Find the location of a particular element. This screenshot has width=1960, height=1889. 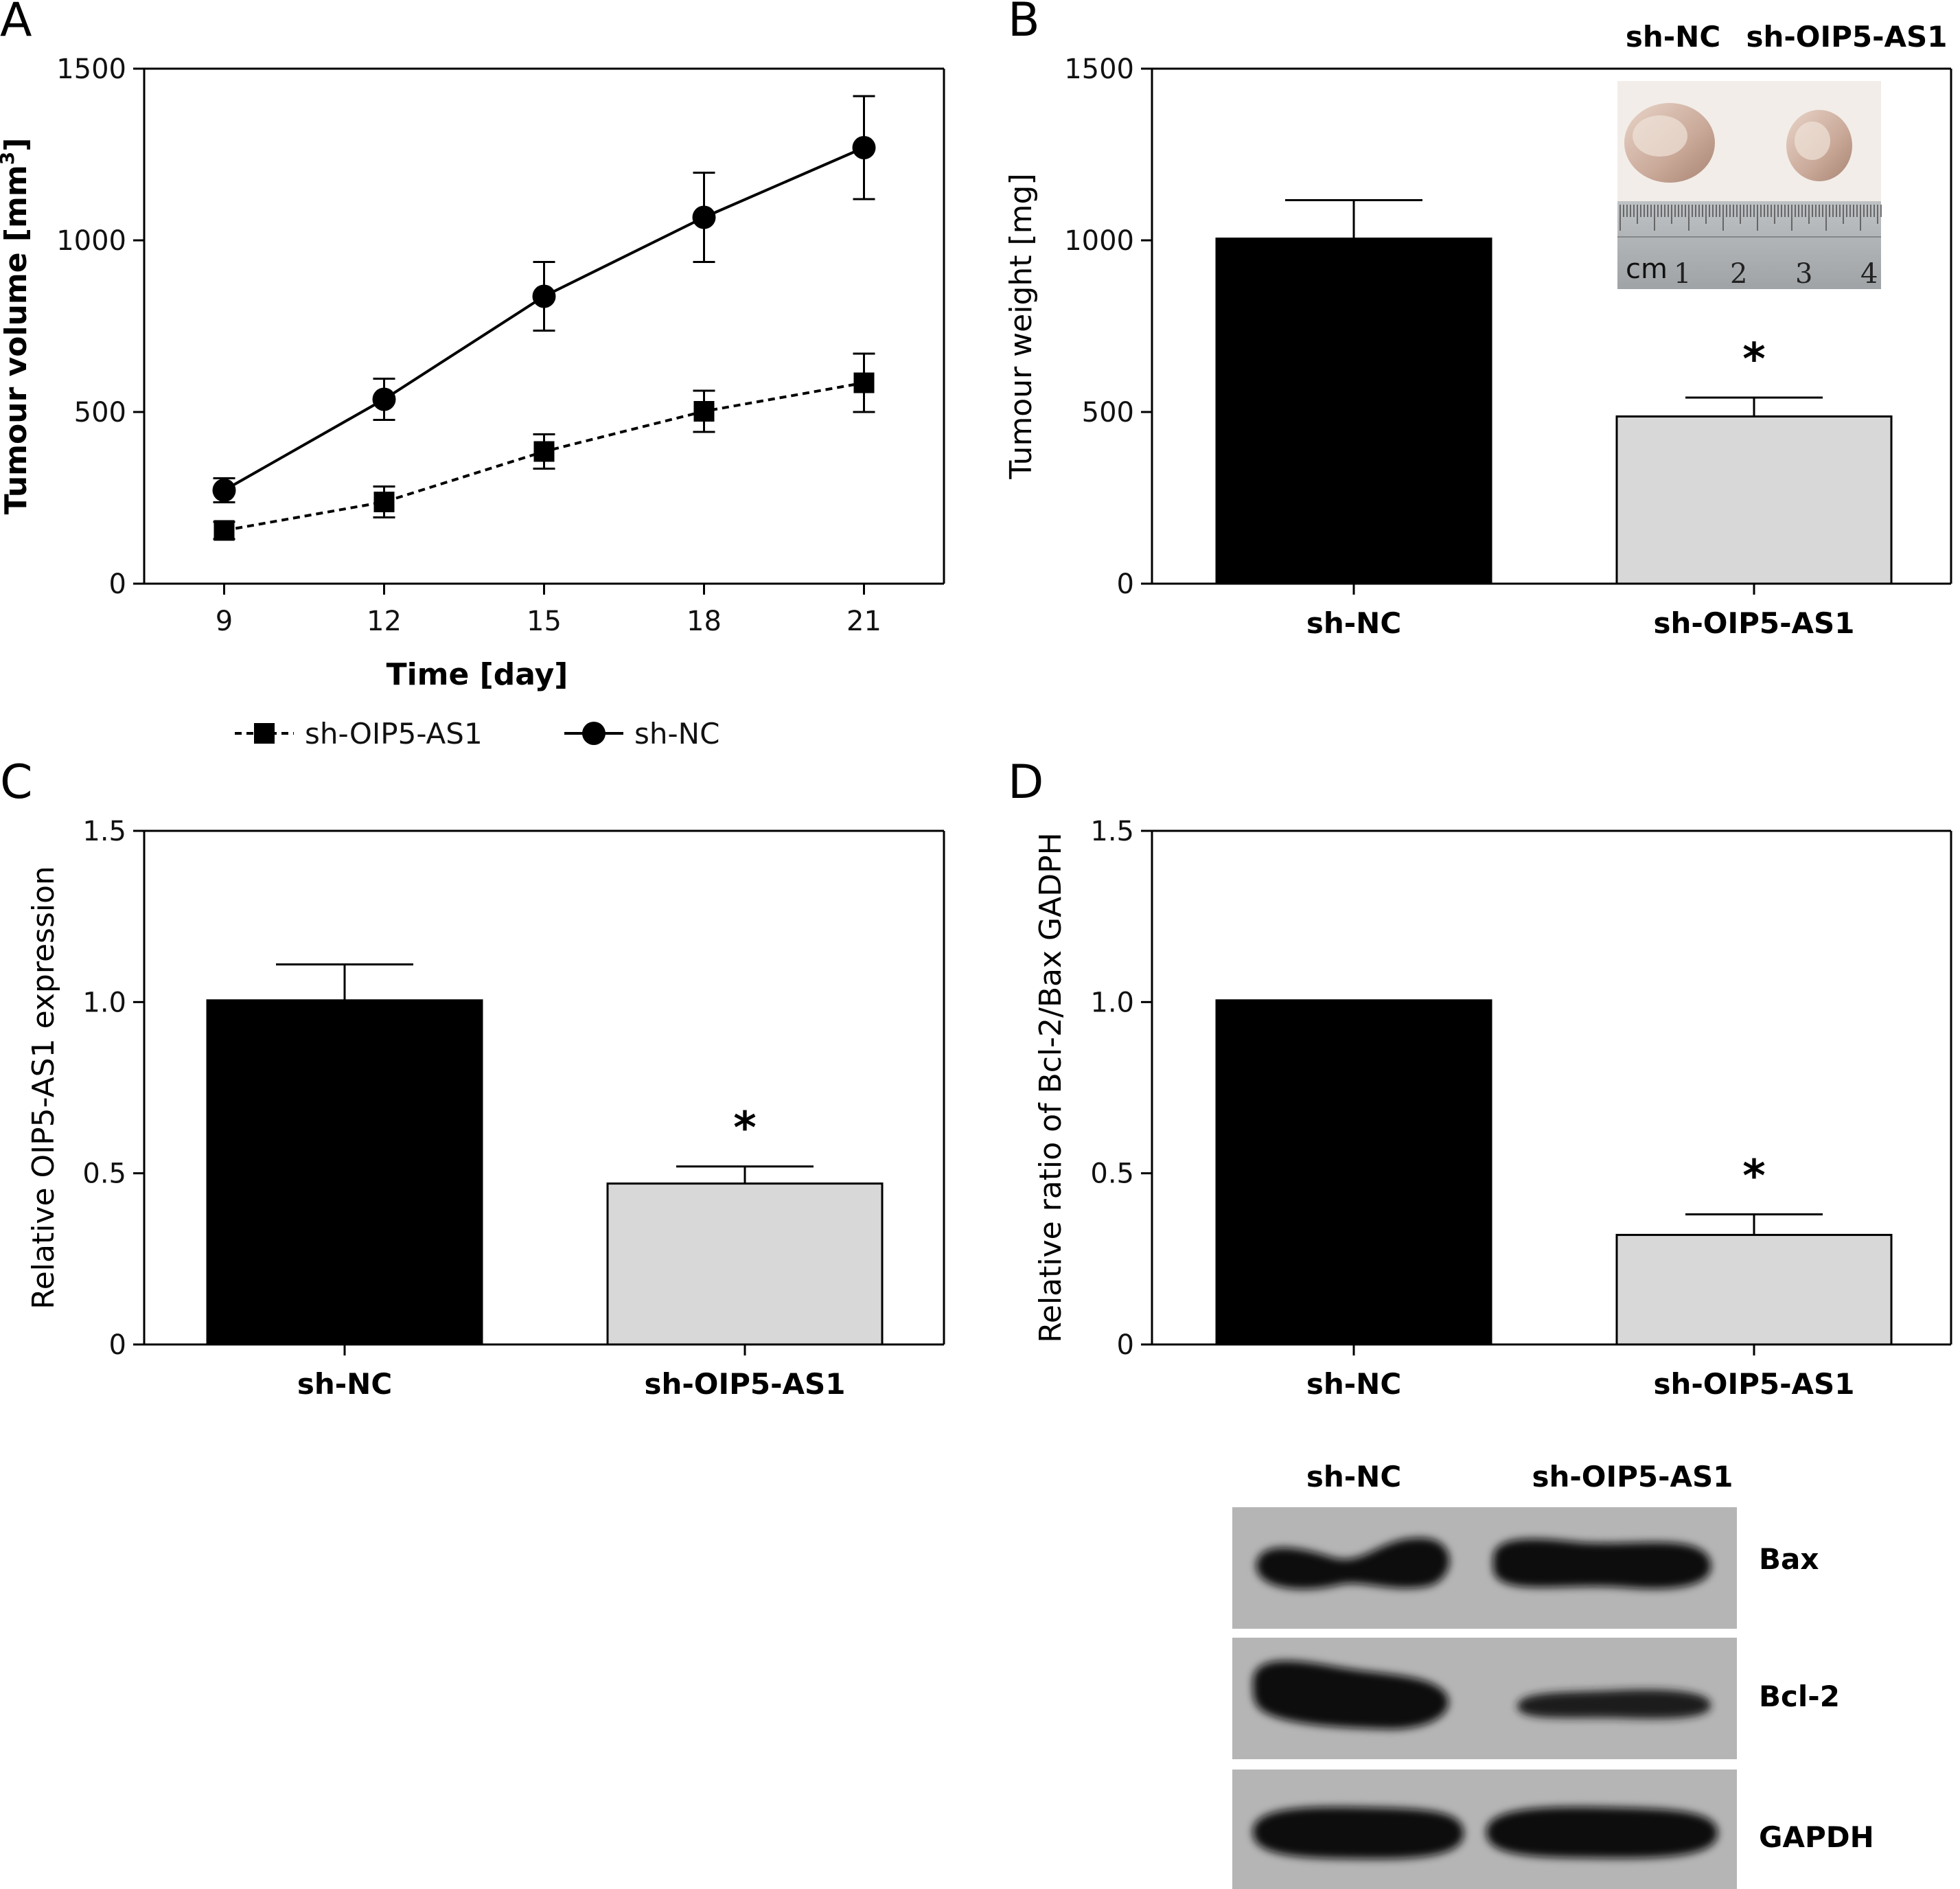

panel-d-y-tick-label: 1.5 is located at coordinates (1112, 832).